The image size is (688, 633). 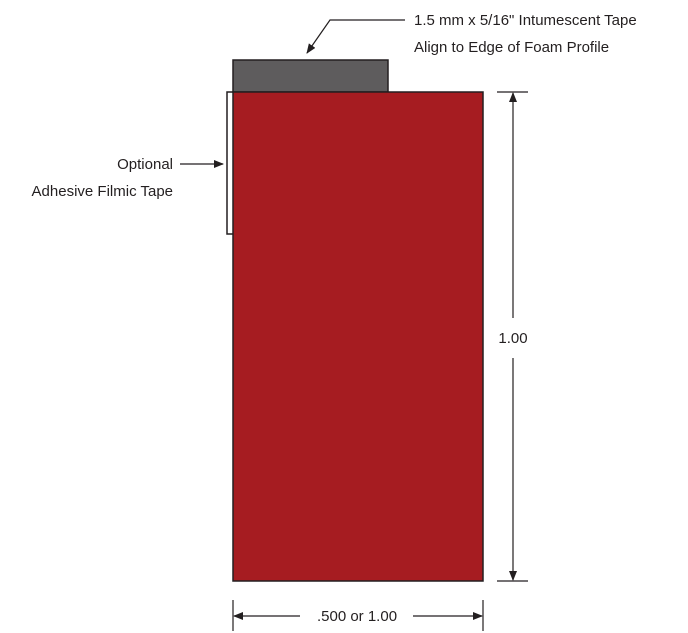 I want to click on intumescent-tape, so click(x=310, y=76).